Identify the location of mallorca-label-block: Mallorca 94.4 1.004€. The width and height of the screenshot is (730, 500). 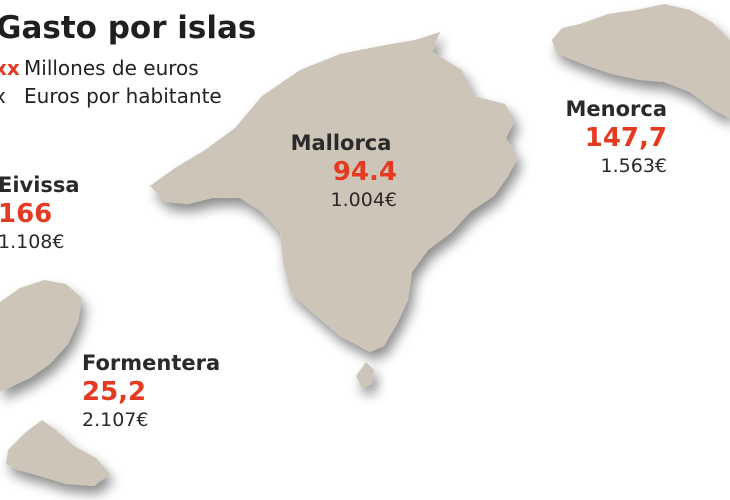
(341, 171).